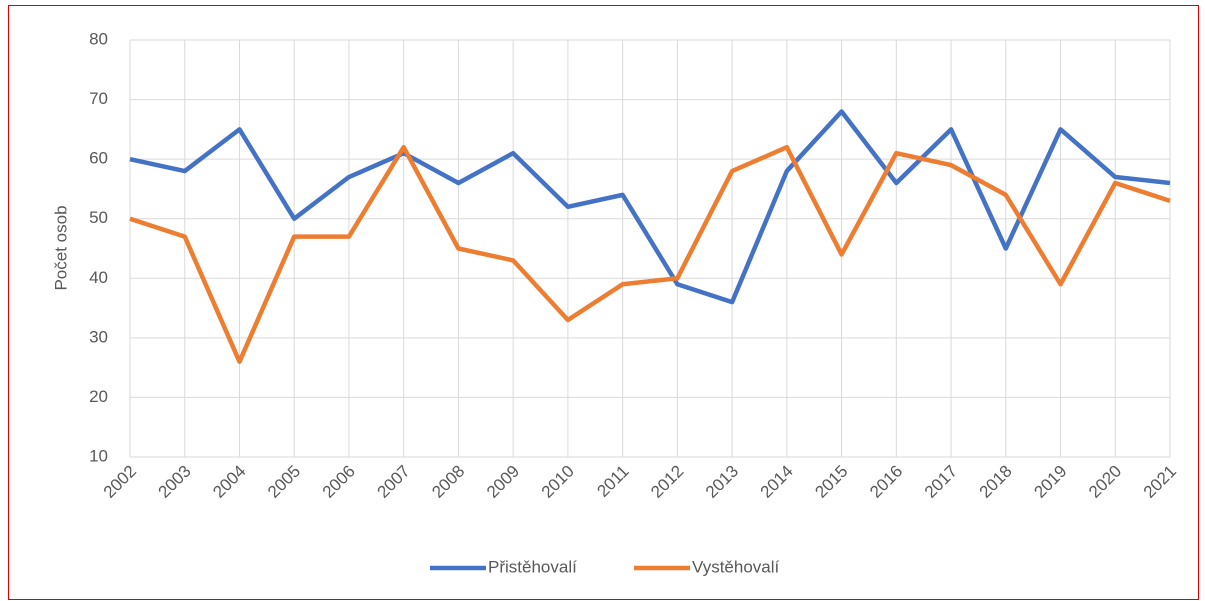 The image size is (1205, 601). What do you see at coordinates (886, 482) in the screenshot?
I see `x-tick-label: 2016` at bounding box center [886, 482].